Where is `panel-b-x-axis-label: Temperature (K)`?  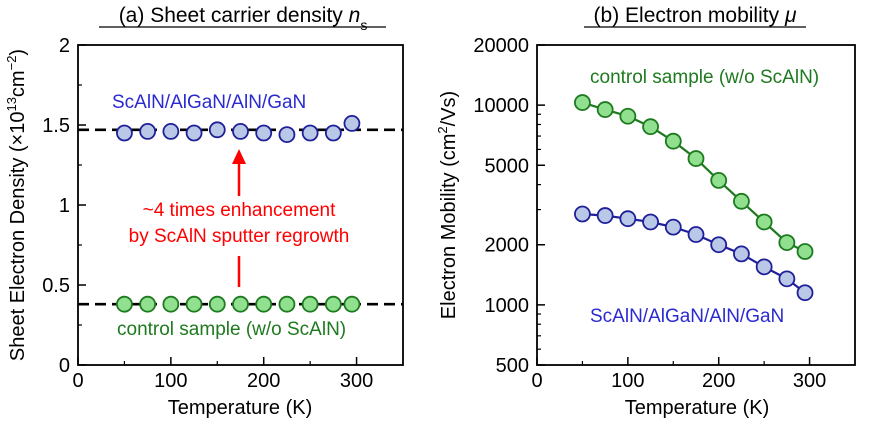 panel-b-x-axis-label: Temperature (K) is located at coordinates (697, 408).